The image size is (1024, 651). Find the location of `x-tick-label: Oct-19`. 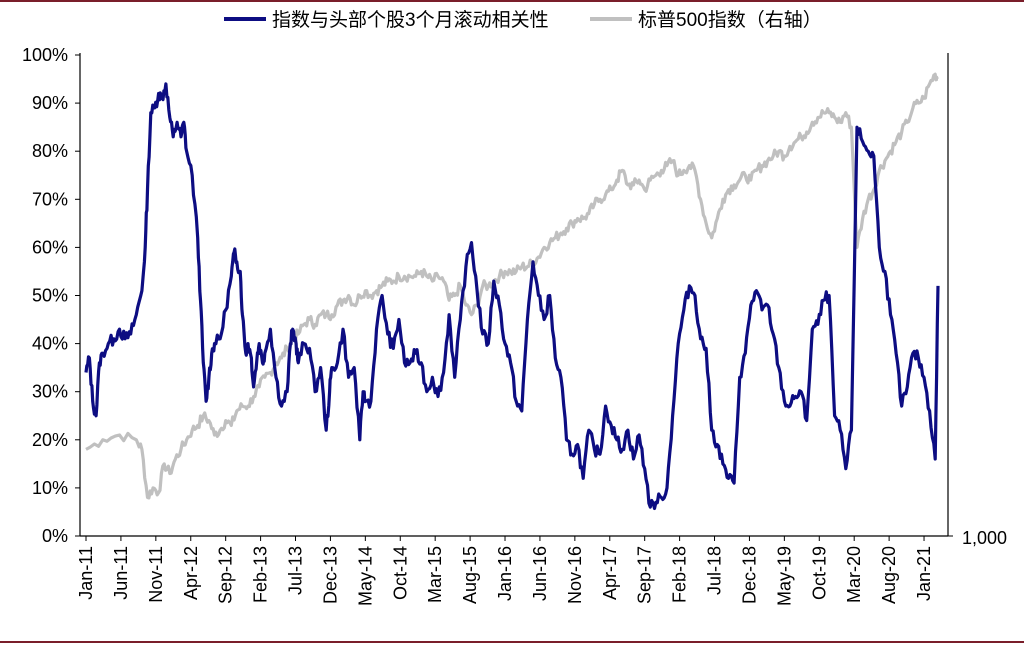

x-tick-label: Oct-19 is located at coordinates (819, 573).